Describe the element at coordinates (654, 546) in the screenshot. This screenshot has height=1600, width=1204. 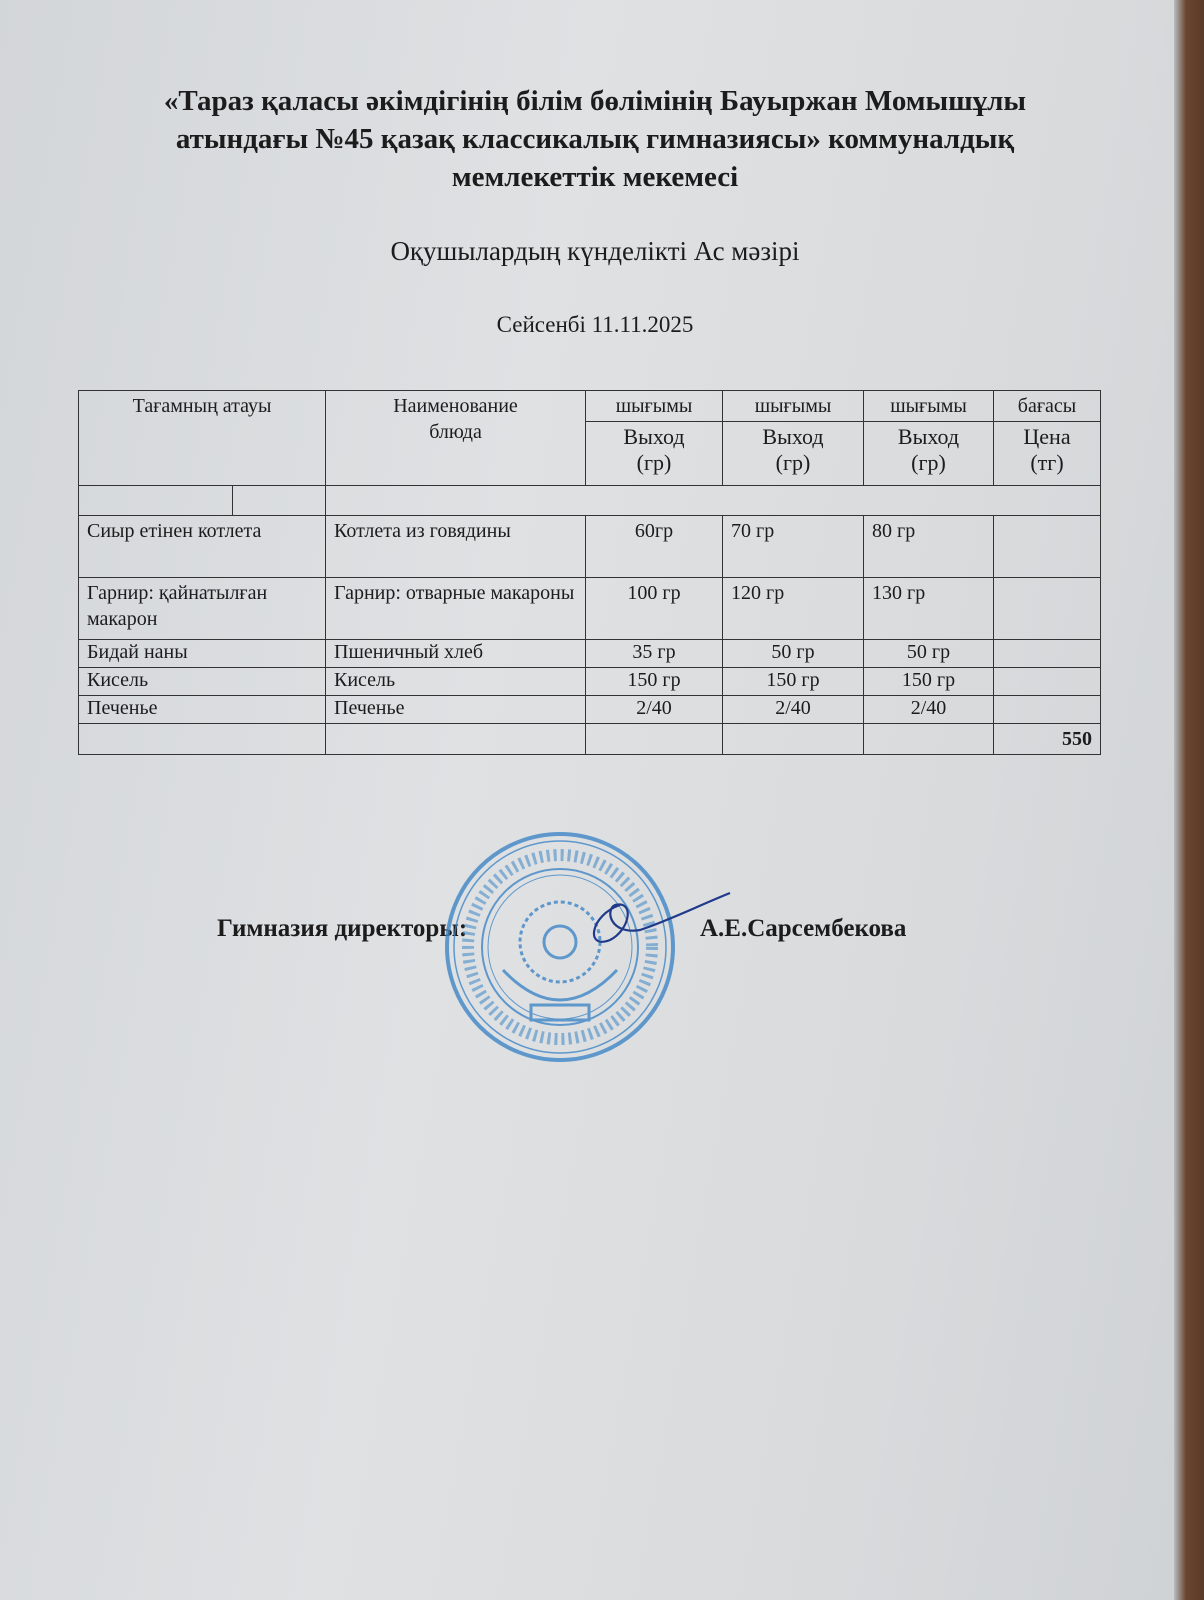
I see `yield-1: 60гр` at that location.